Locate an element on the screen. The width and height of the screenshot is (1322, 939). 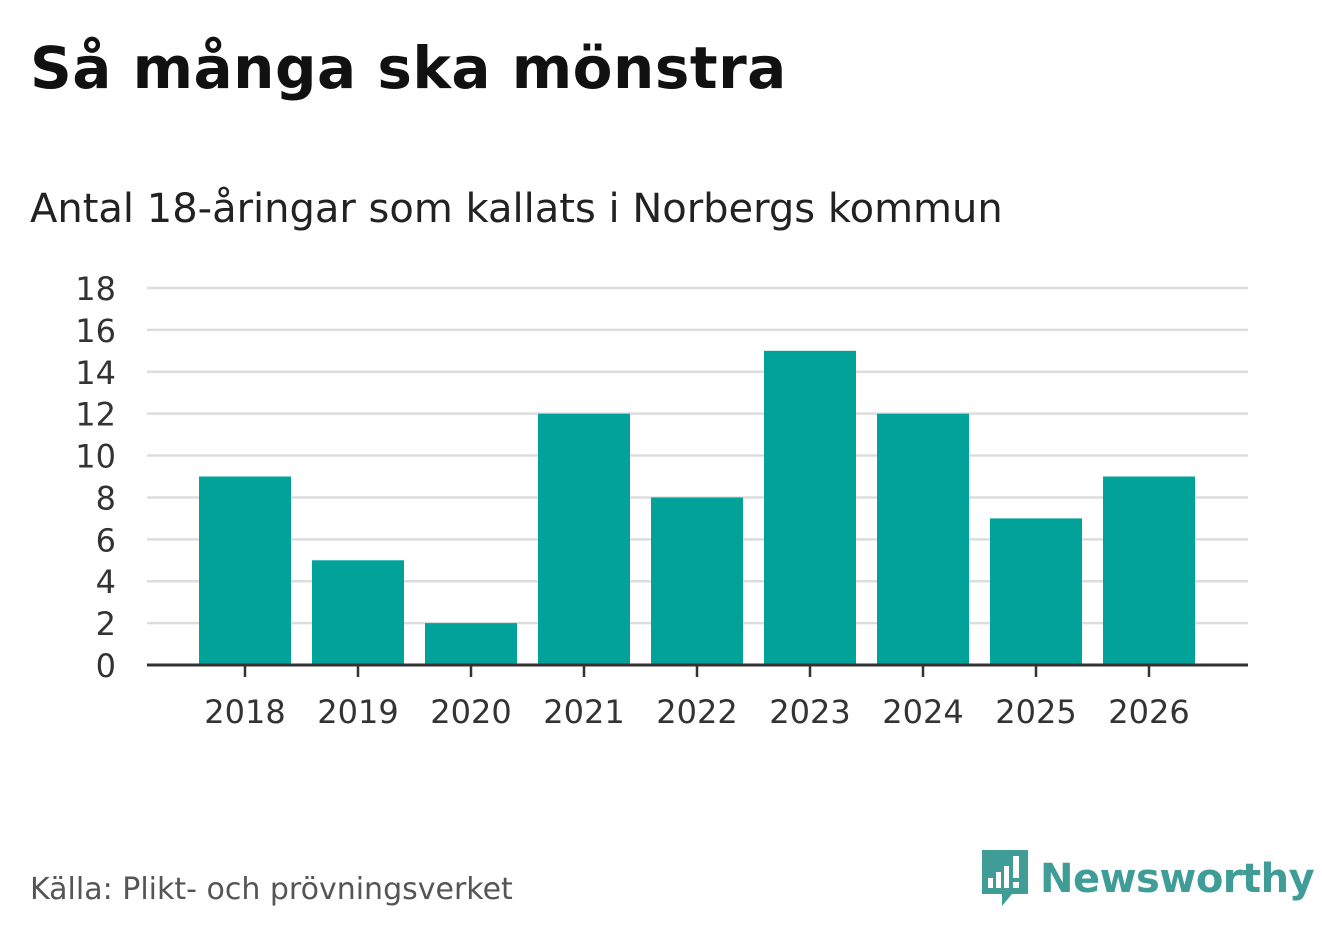
bar-2023 is located at coordinates (810, 507).